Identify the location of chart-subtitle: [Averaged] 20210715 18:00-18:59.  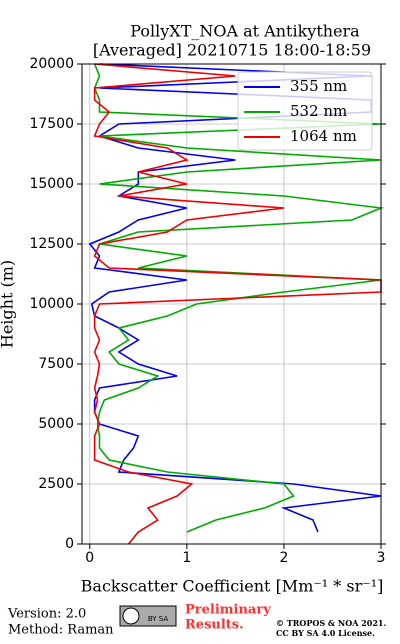
(232, 50).